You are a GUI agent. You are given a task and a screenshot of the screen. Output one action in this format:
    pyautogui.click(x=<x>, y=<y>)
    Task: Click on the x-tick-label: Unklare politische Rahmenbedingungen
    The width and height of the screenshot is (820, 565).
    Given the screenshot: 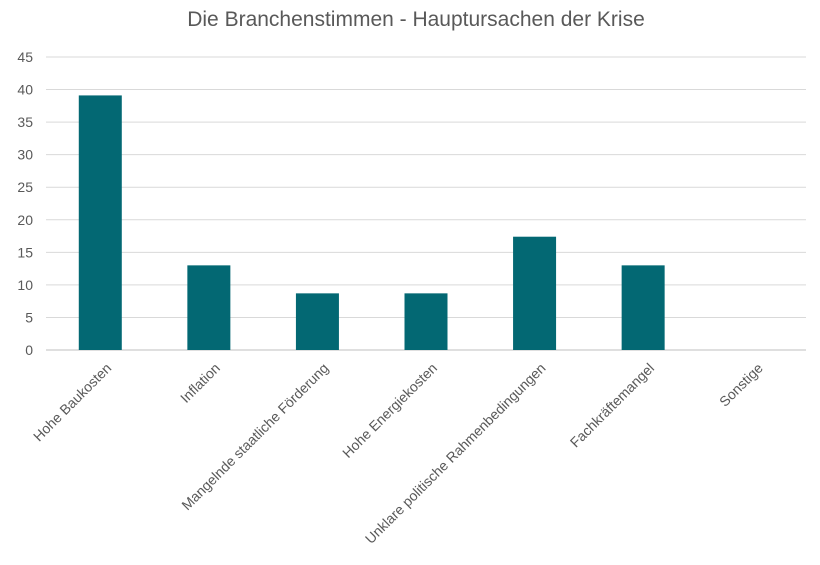 What is the action you would take?
    pyautogui.click(x=455, y=453)
    